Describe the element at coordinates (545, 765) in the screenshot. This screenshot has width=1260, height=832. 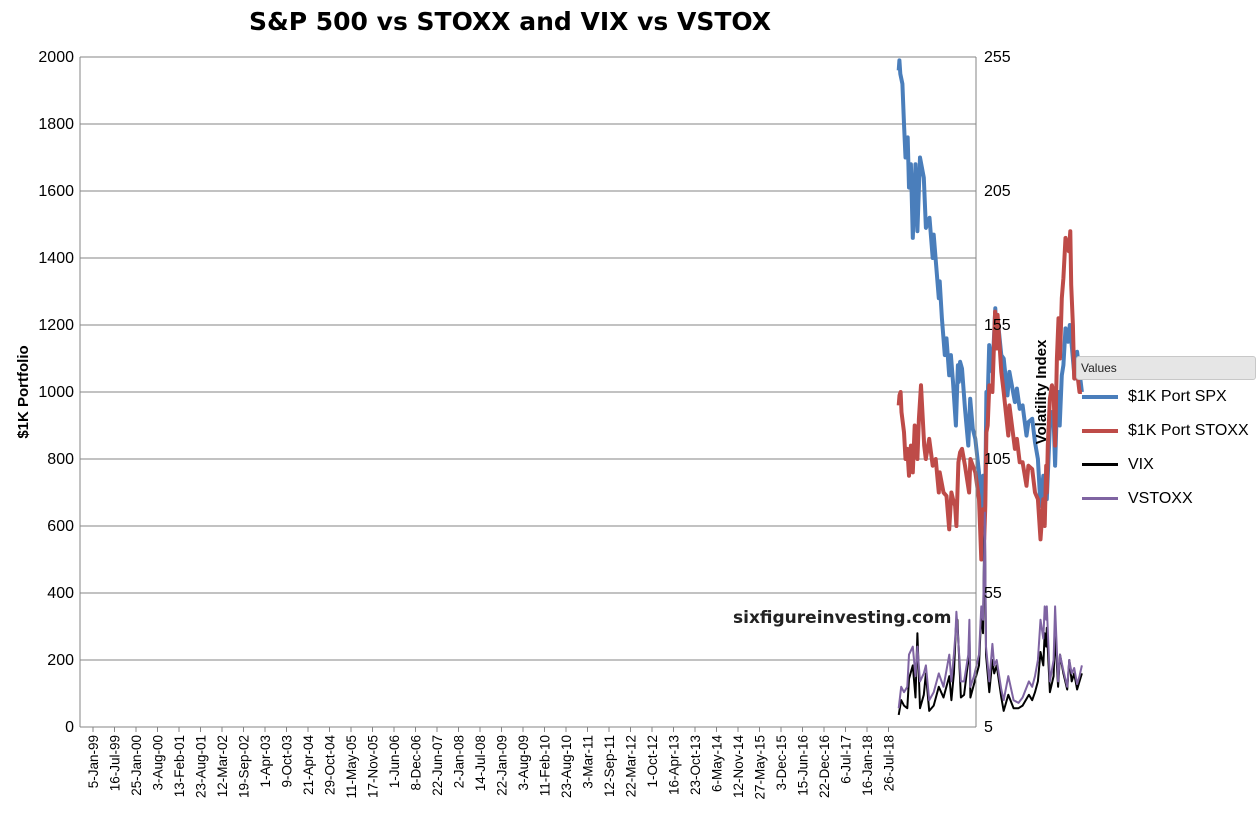
I see `x-tick-label: 11-Feb-10` at that location.